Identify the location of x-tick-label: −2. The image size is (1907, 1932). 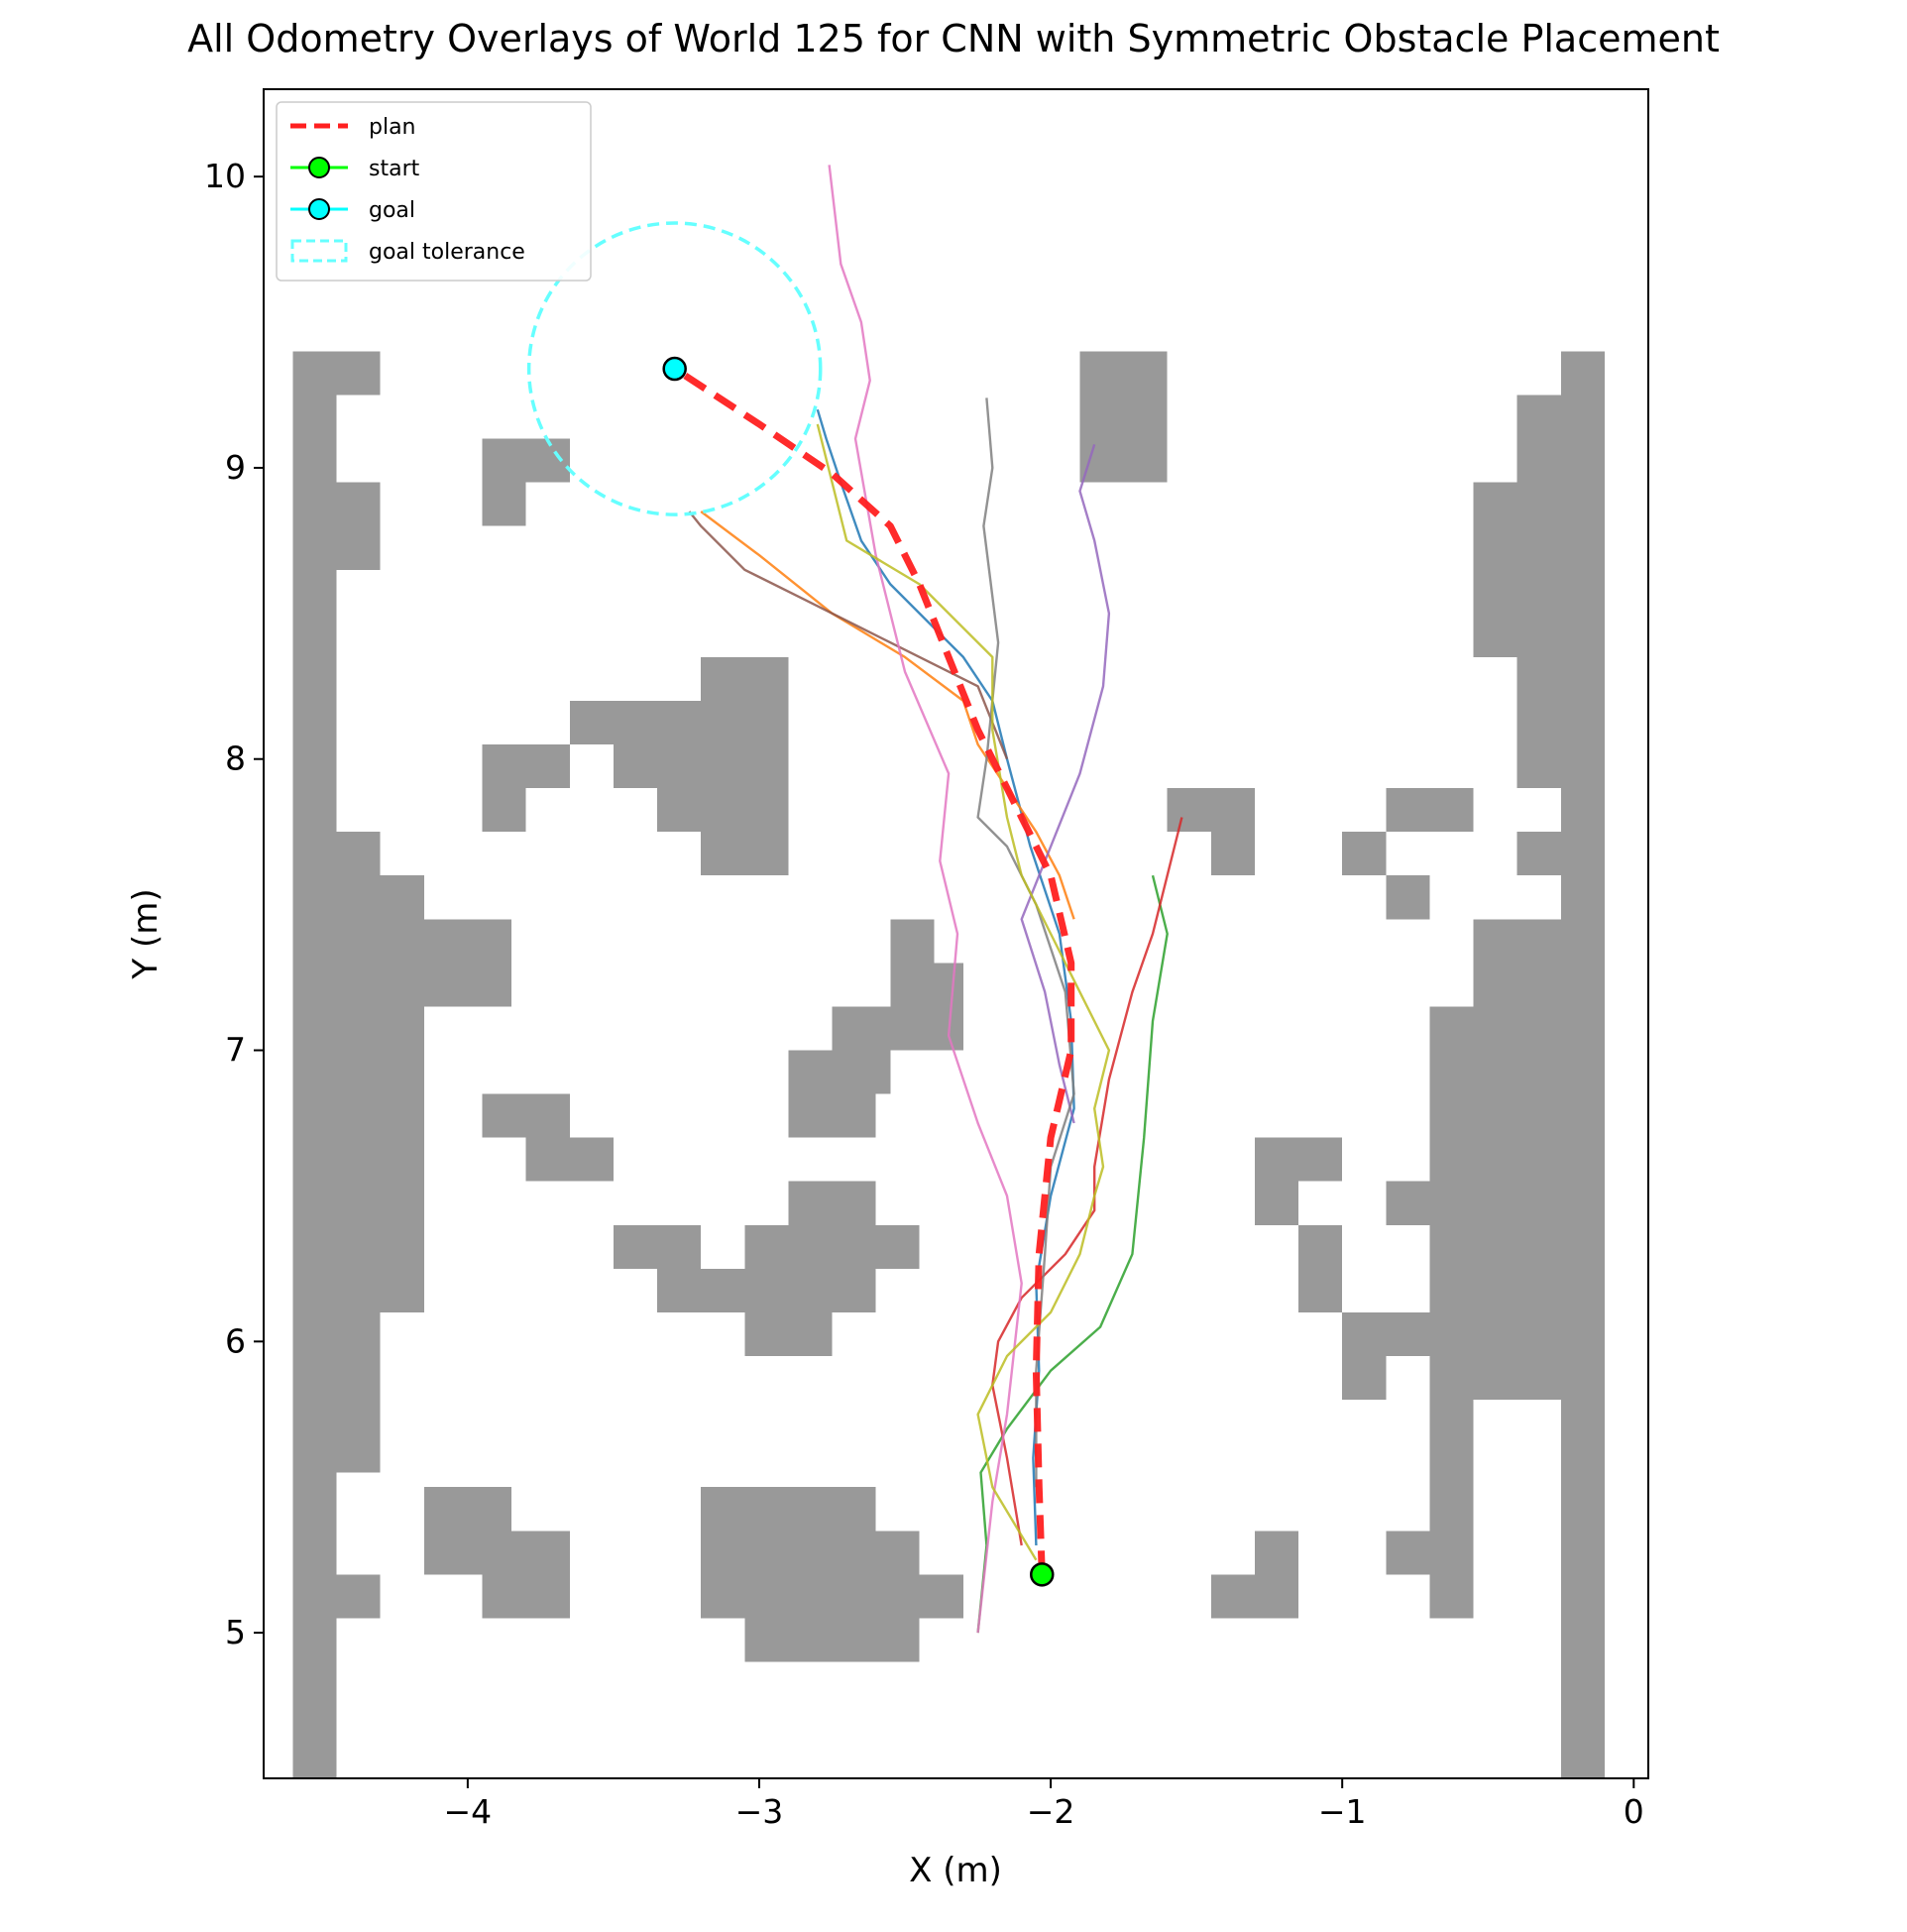
(1051, 1811).